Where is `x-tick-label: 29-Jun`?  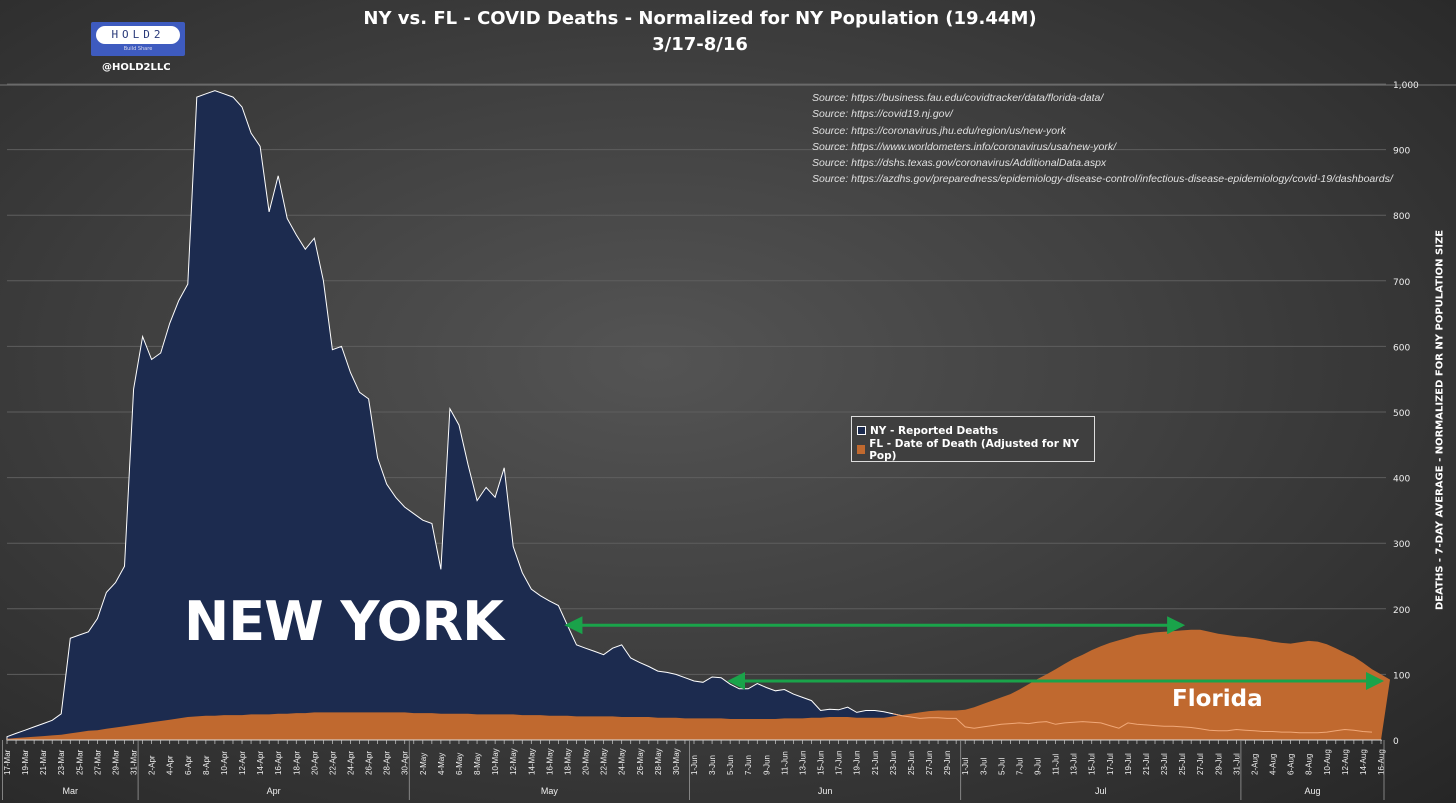 x-tick-label: 29-Jun is located at coordinates (947, 763).